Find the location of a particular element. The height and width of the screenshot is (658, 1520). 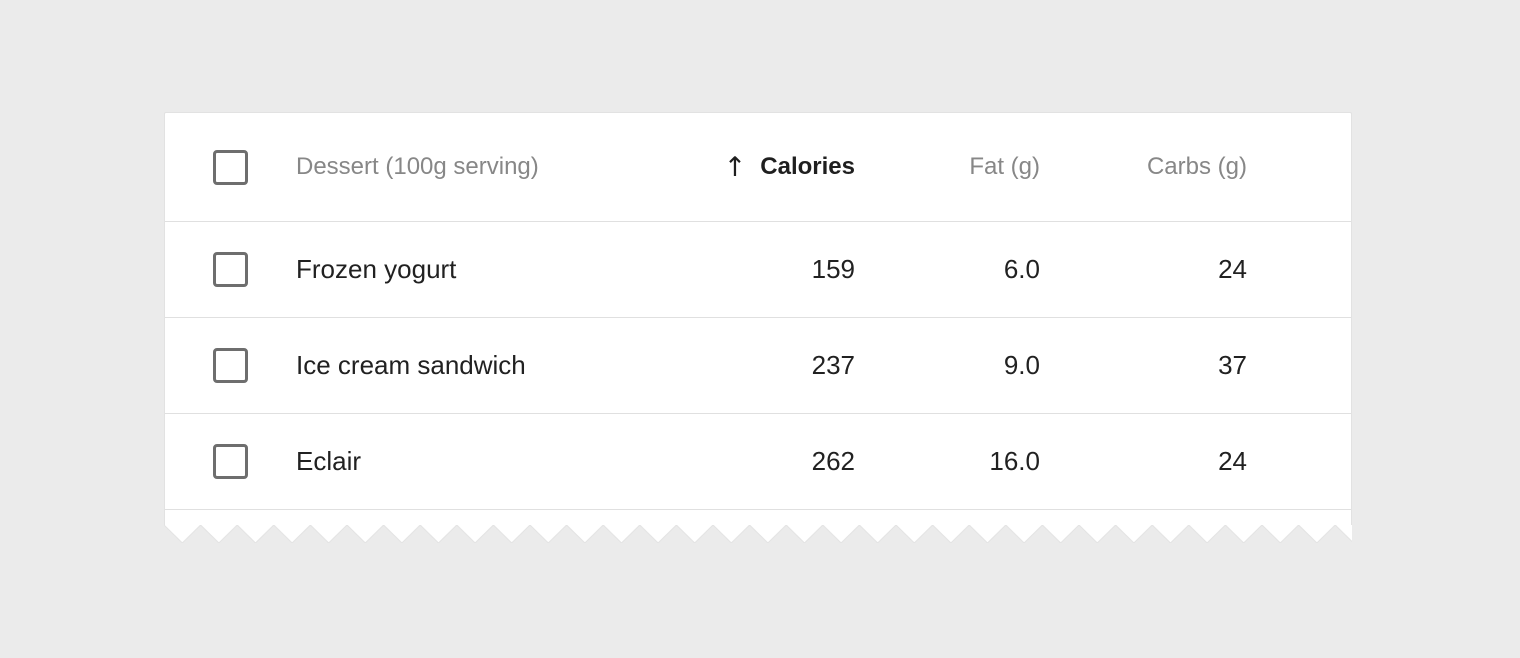

cell-fat: 6.0 is located at coordinates (1021, 269).